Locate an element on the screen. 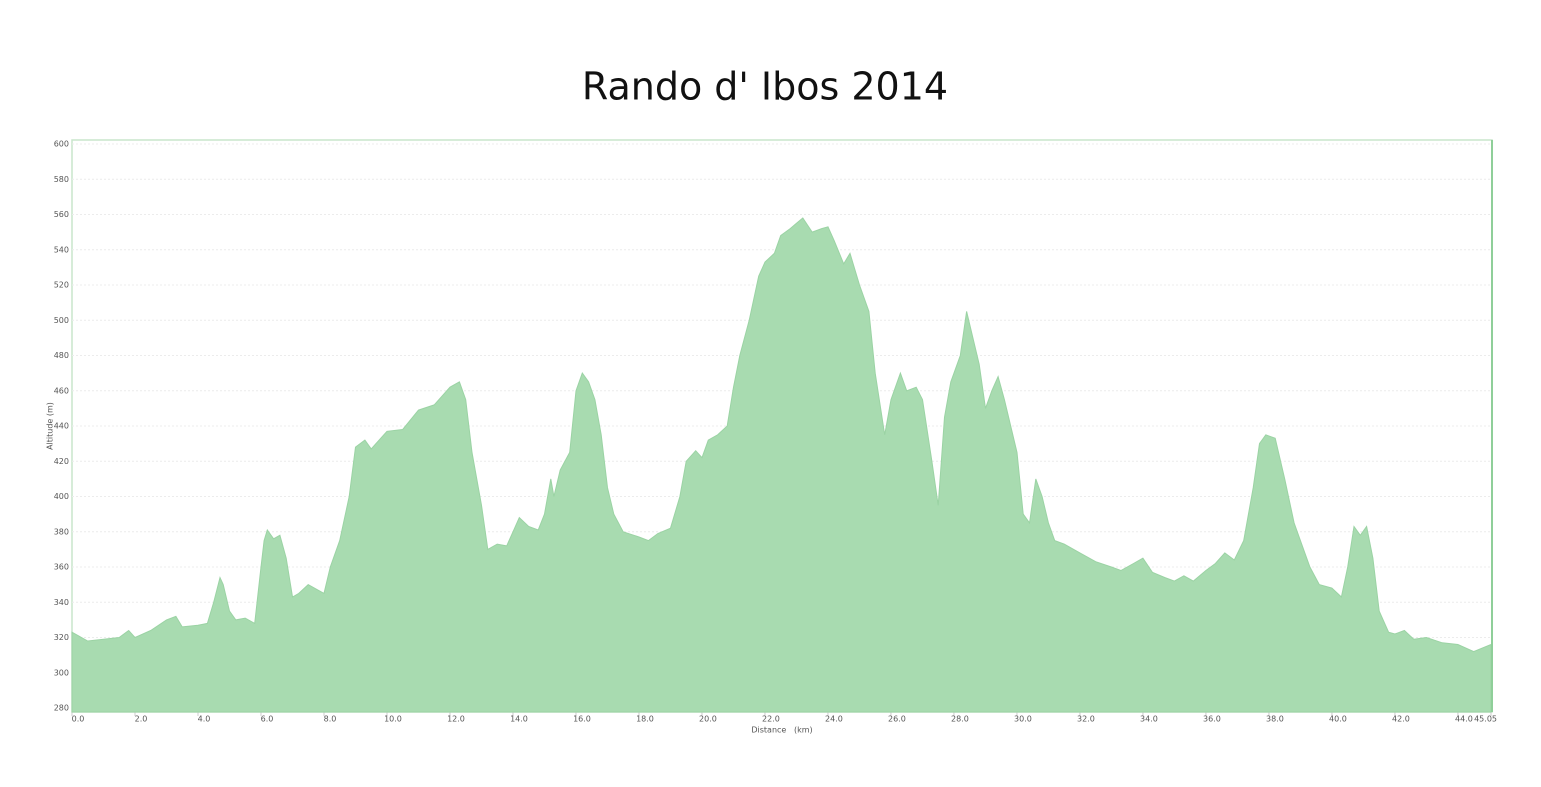 The height and width of the screenshot is (787, 1541). x-tick-label: 26.0 is located at coordinates (897, 719).